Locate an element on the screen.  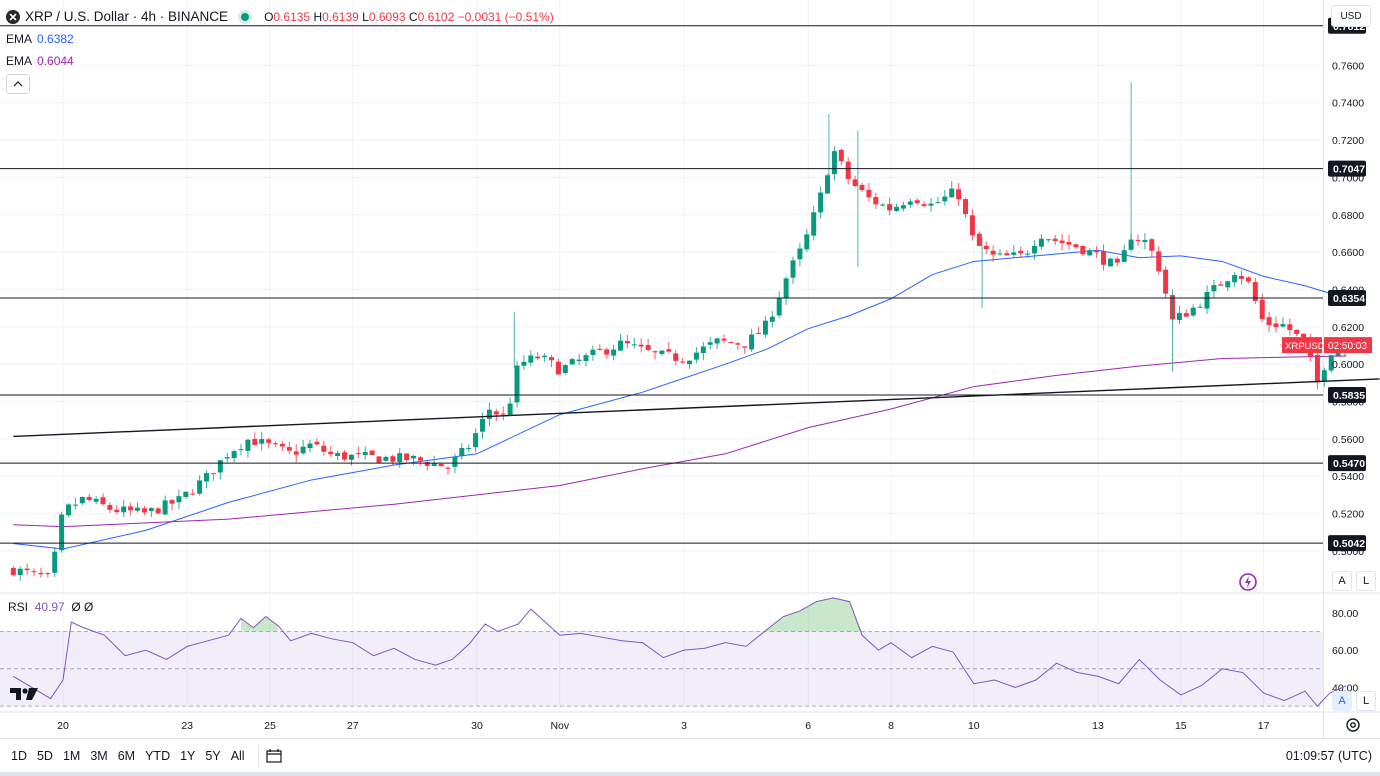
range-3m: 3M is located at coordinates (99, 756).